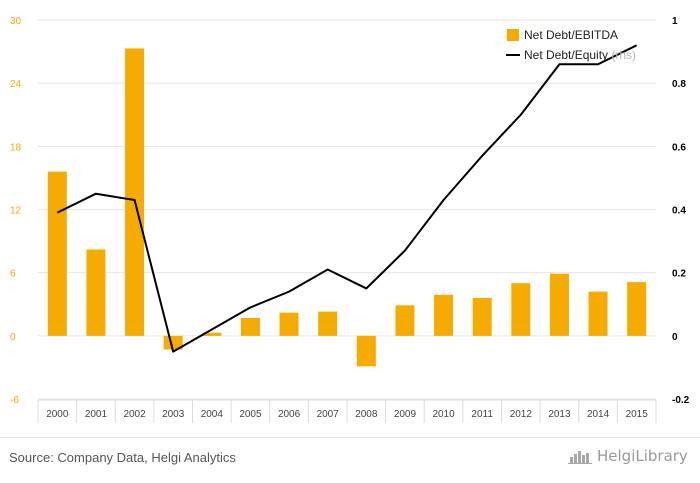 This screenshot has height=483, width=700. What do you see at coordinates (637, 414) in the screenshot?
I see `x-tick-label: 2015` at bounding box center [637, 414].